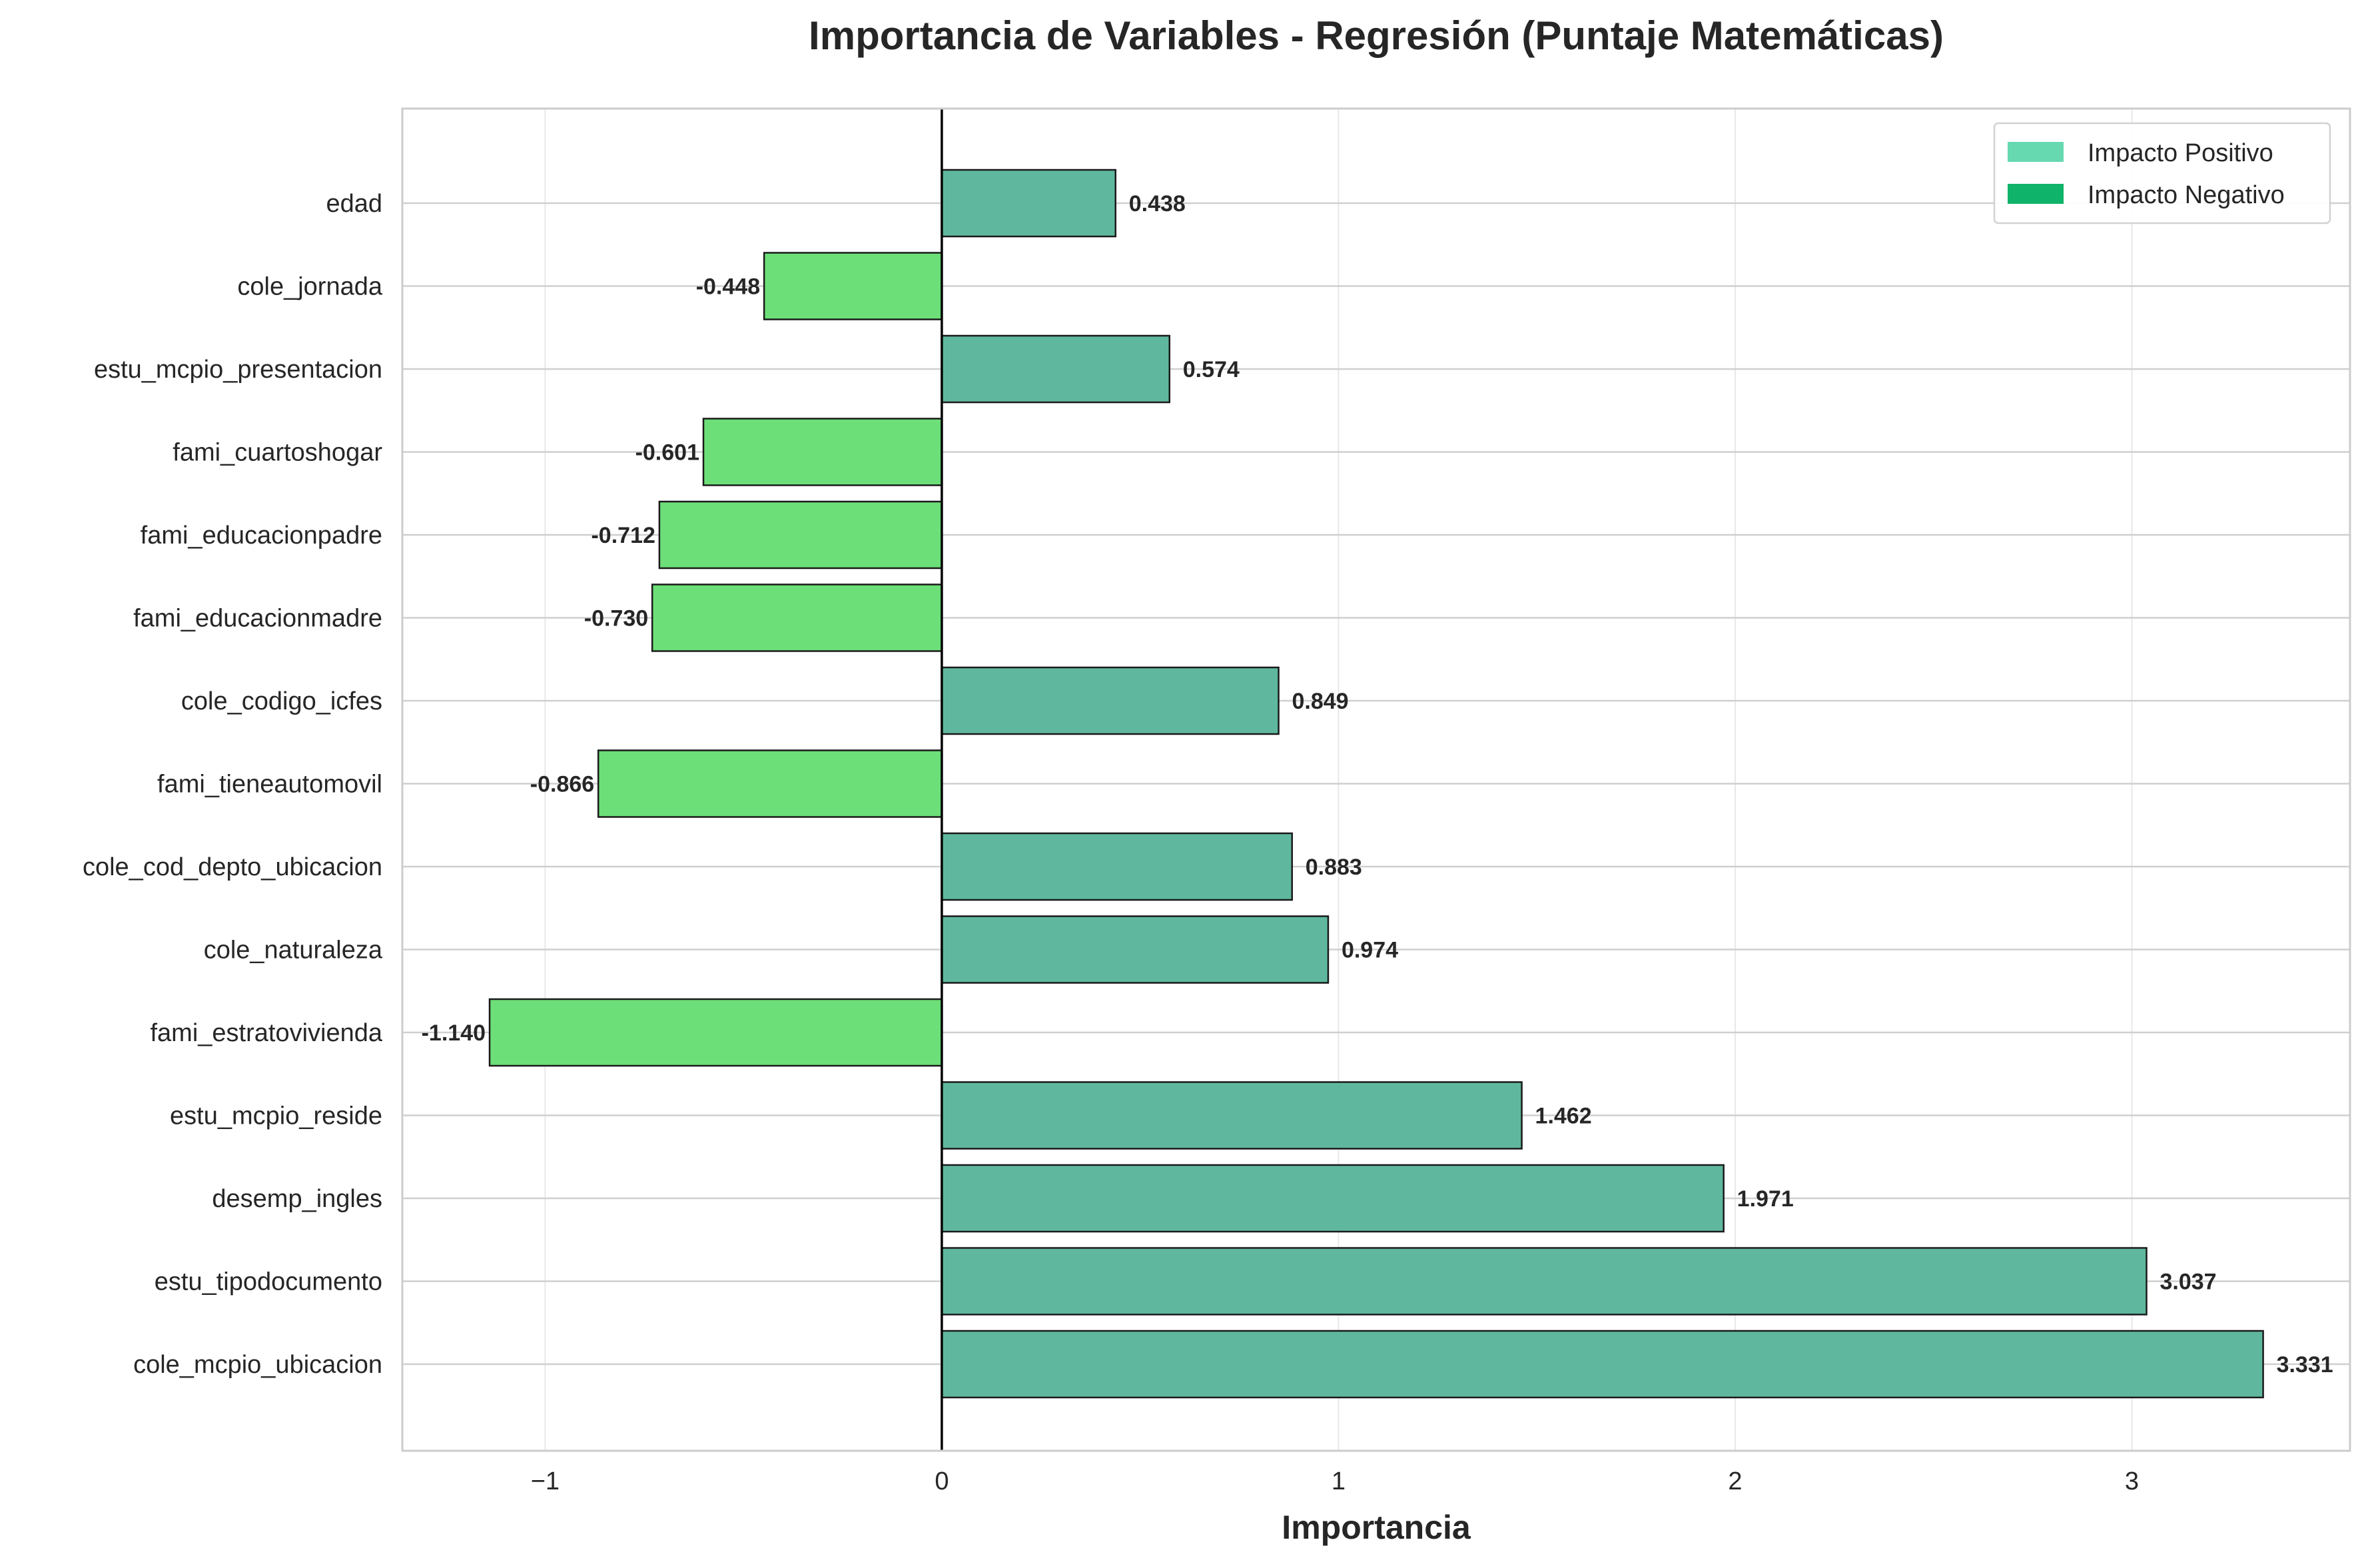  What do you see at coordinates (297, 1199) in the screenshot?
I see `y-tick-label: desemp_ingles` at bounding box center [297, 1199].